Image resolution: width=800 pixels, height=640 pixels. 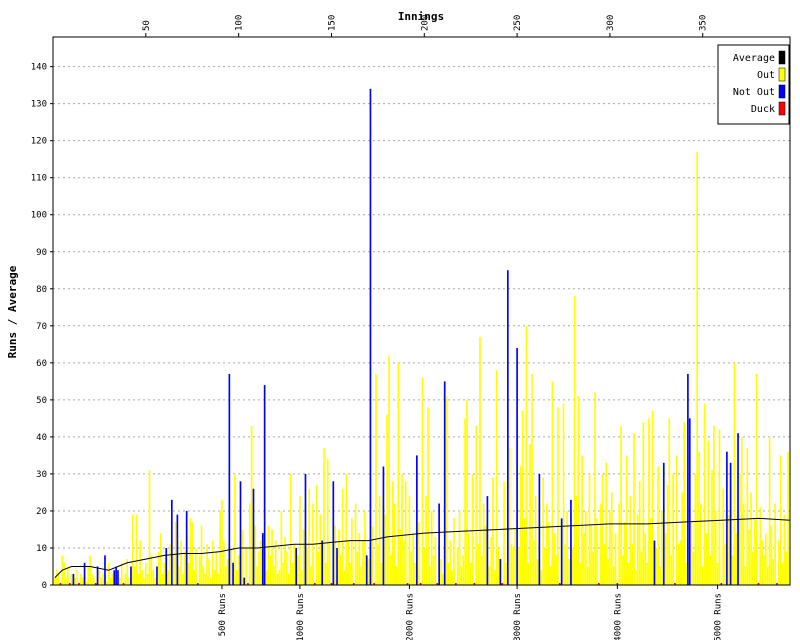 I want to click on legend-label: Not Out, so click(x=754, y=92).